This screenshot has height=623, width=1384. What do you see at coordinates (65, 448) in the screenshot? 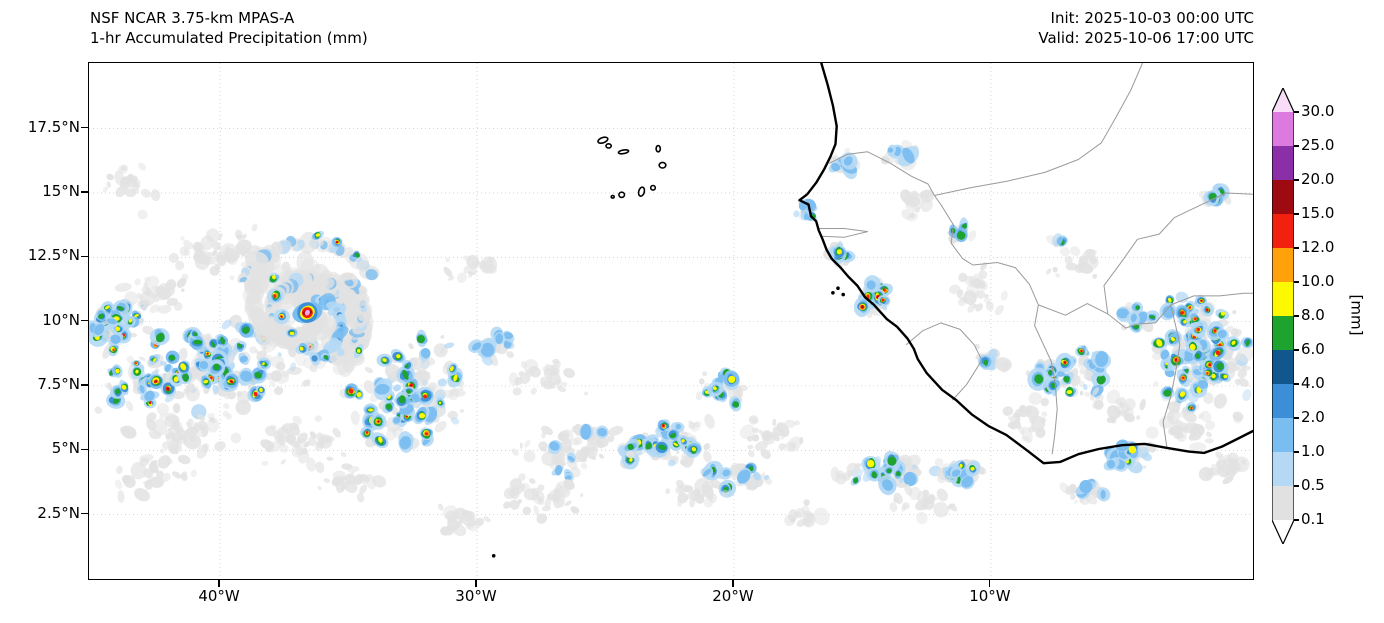
I see `y-tick-label: 5°N` at bounding box center [65, 448].